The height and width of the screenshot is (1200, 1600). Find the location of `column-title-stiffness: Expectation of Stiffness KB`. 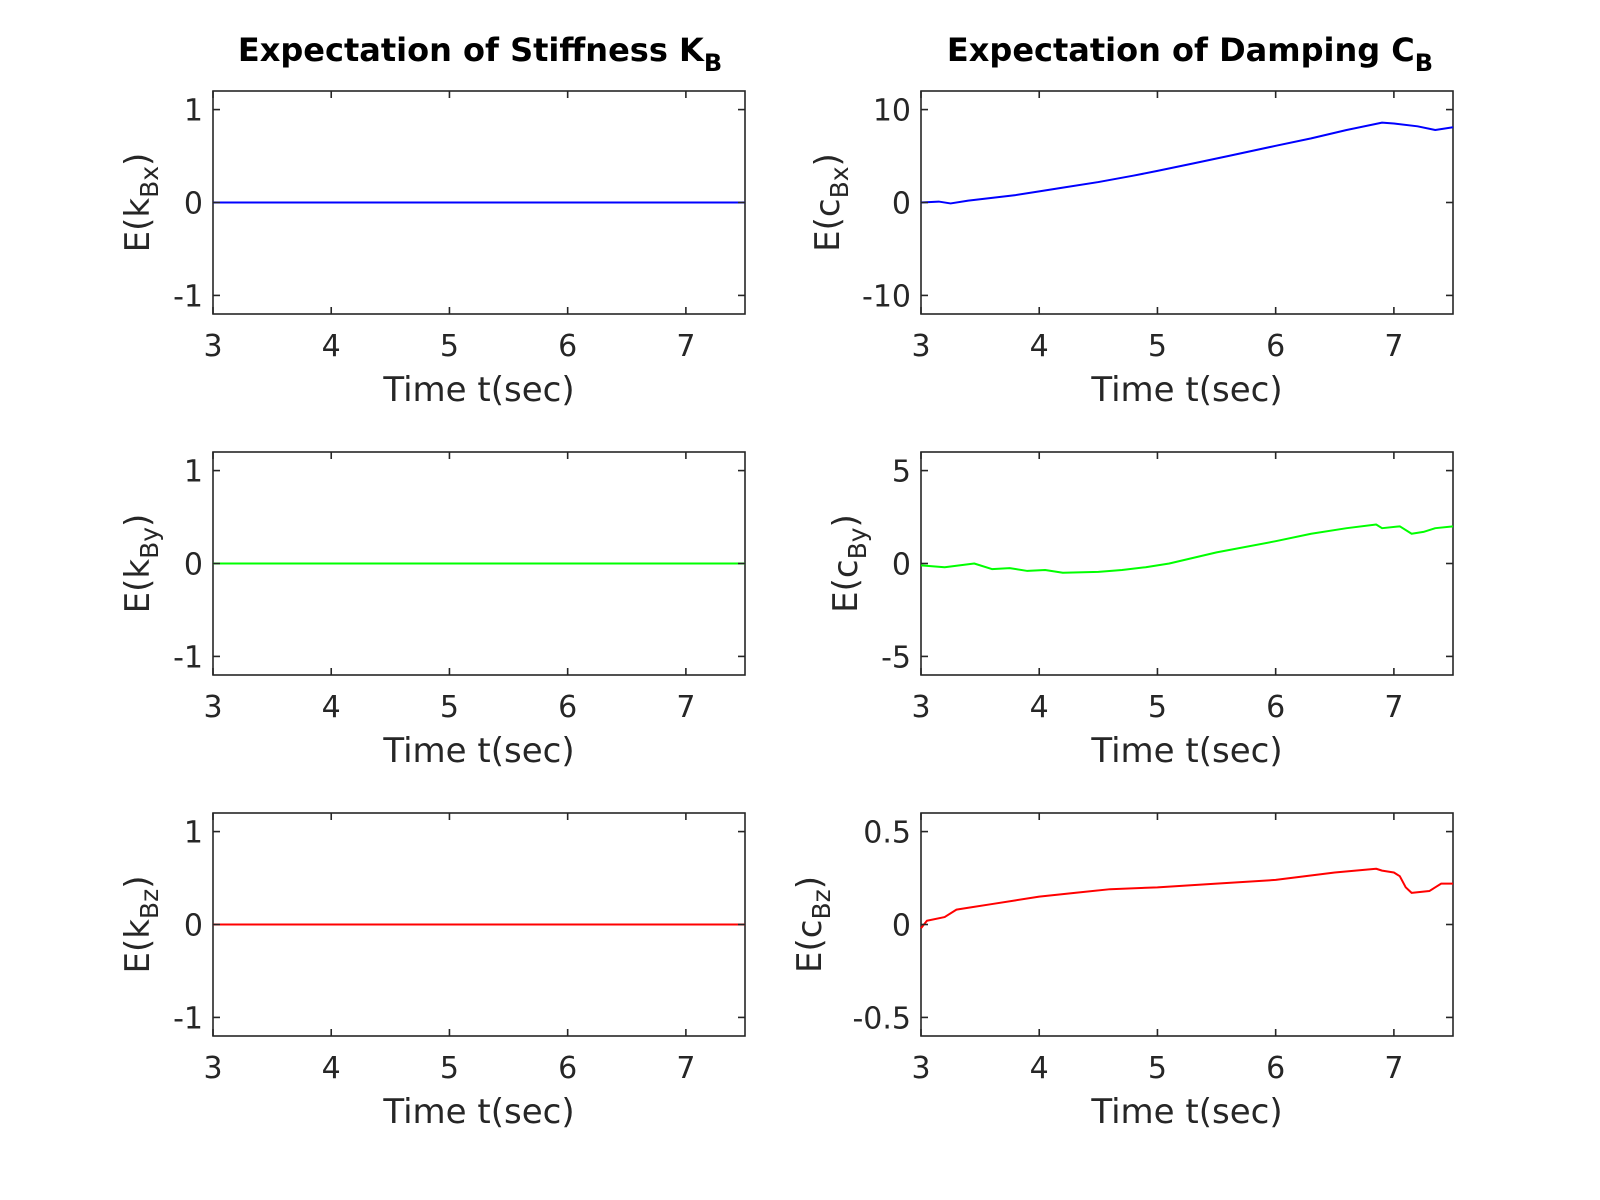

column-title-stiffness: Expectation of Stiffness KB is located at coordinates (480, 54).